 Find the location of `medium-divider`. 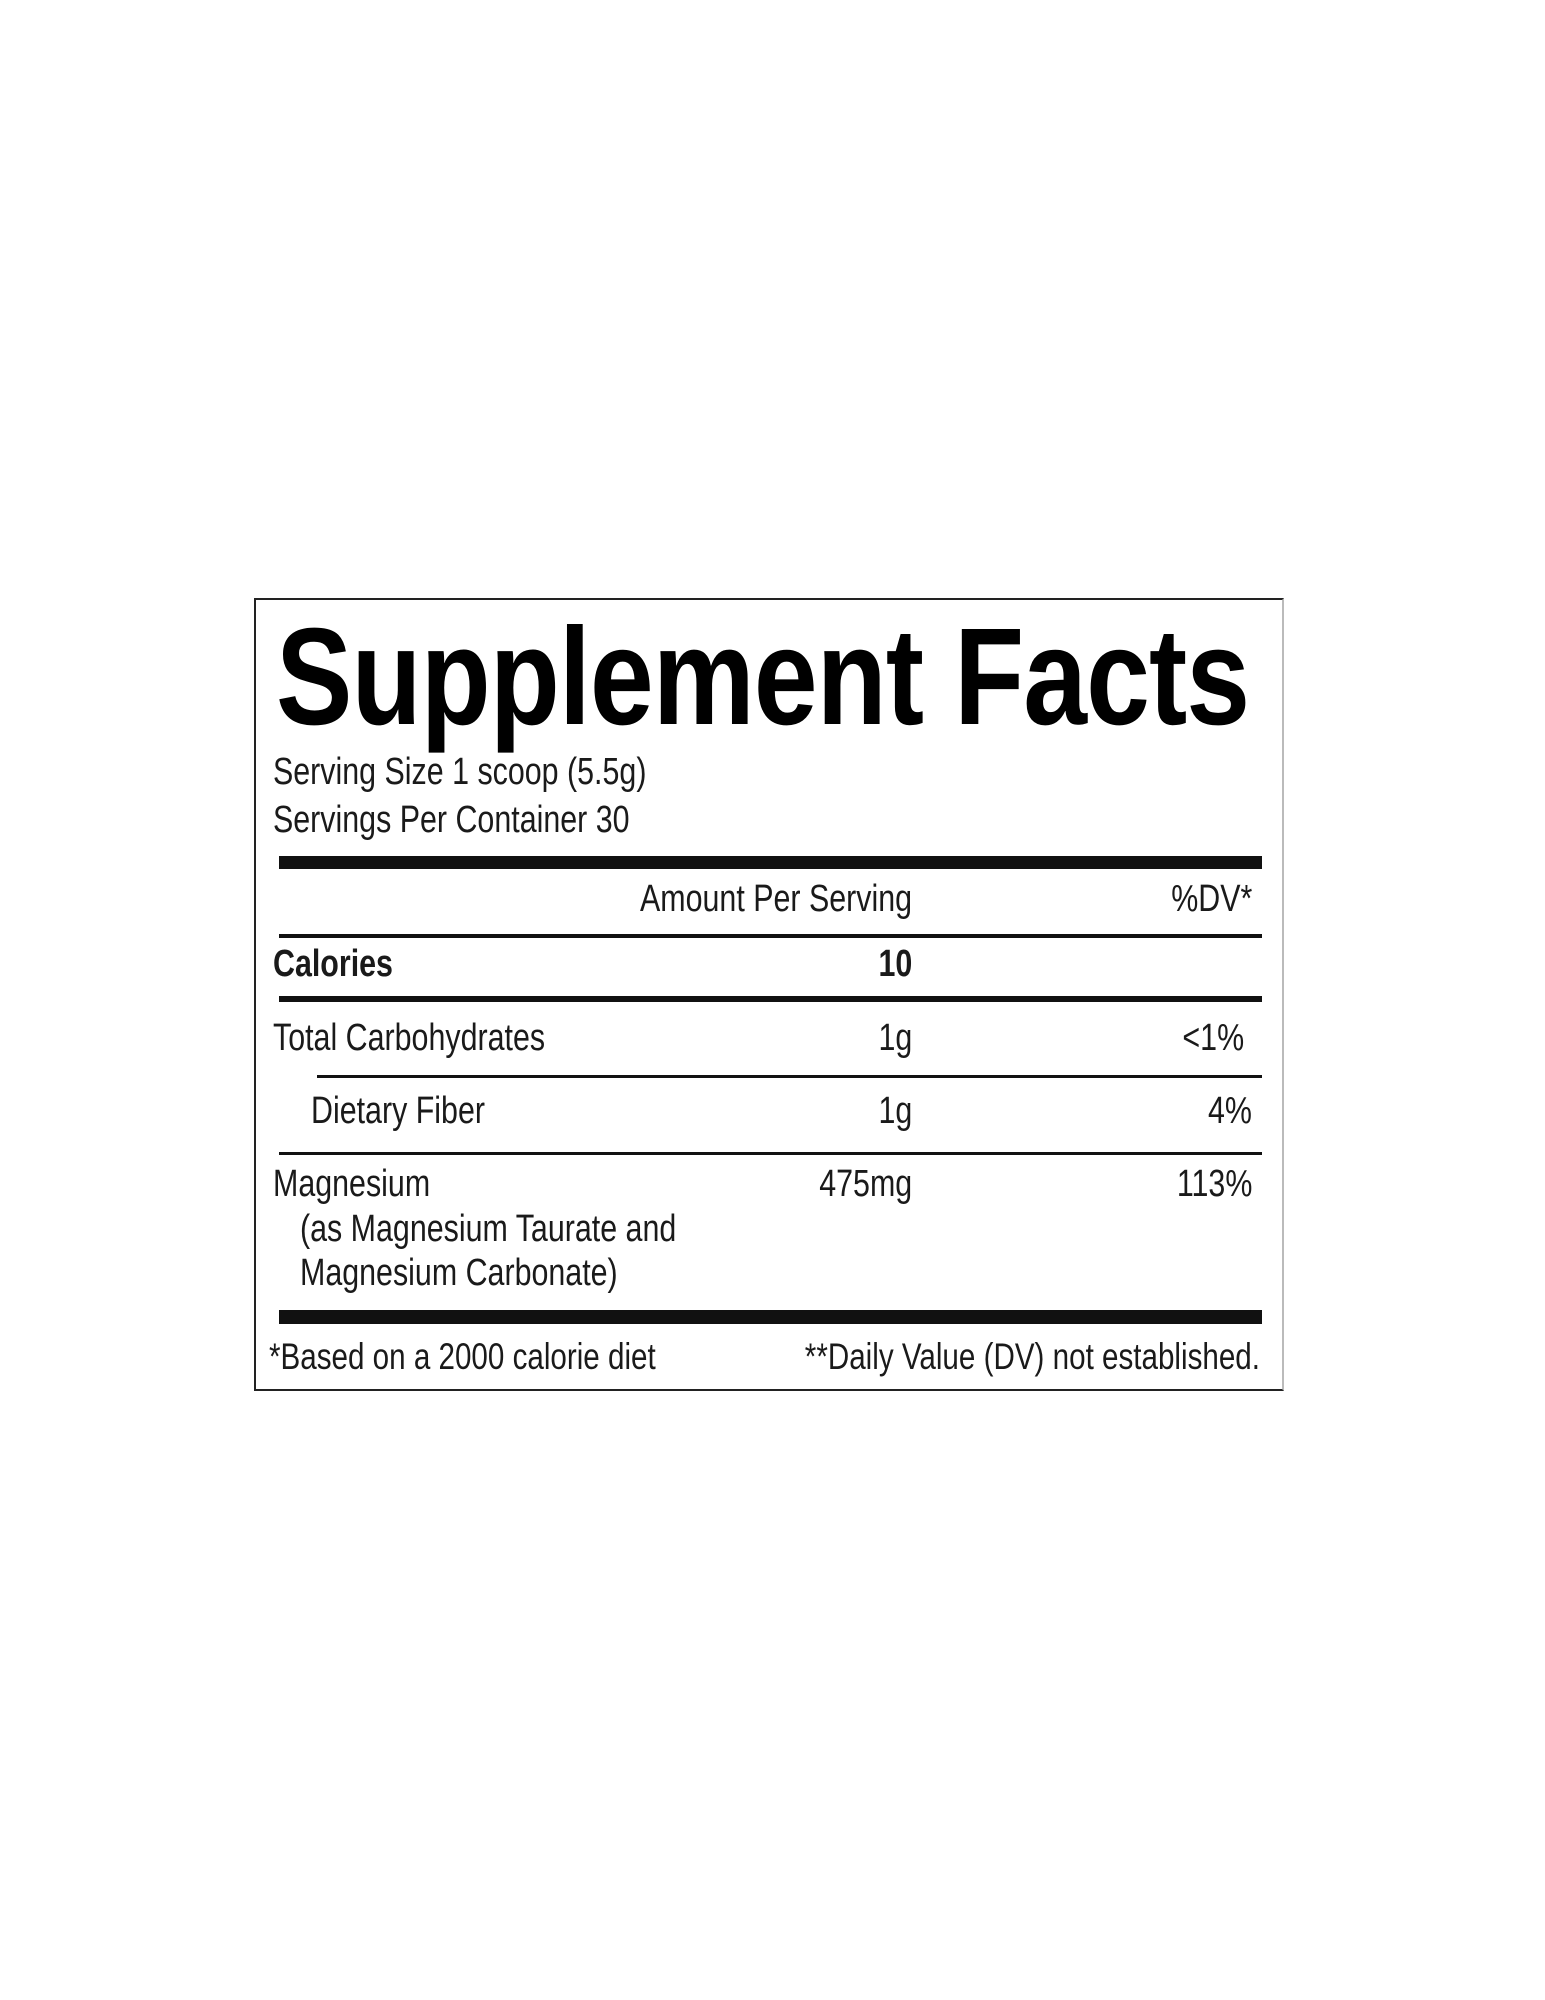

medium-divider is located at coordinates (770, 999).